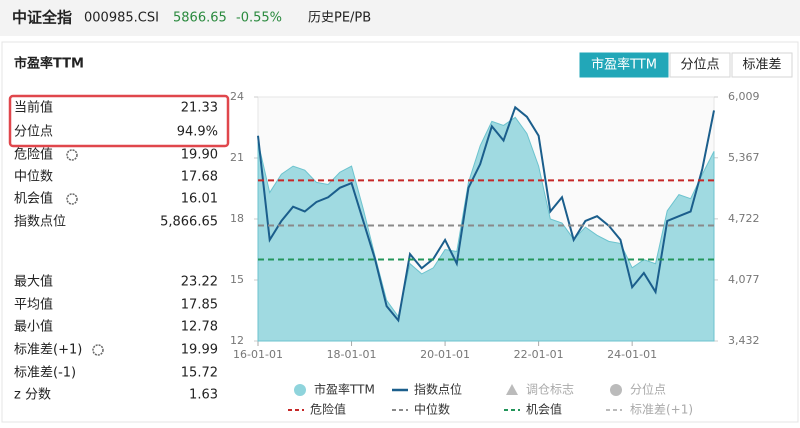 The width and height of the screenshot is (800, 428). Describe the element at coordinates (42, 18) in the screenshot. I see `index-title: 中证全指` at that location.